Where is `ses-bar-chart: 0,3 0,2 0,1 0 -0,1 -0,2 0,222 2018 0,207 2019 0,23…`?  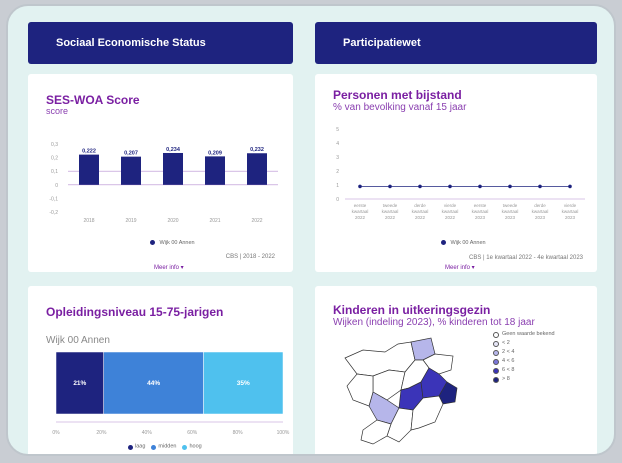 ses-bar-chart: 0,3 0,2 0,1 0 -0,1 -0,2 0,222 2018 0,207 2019 0,23… is located at coordinates (163, 183).